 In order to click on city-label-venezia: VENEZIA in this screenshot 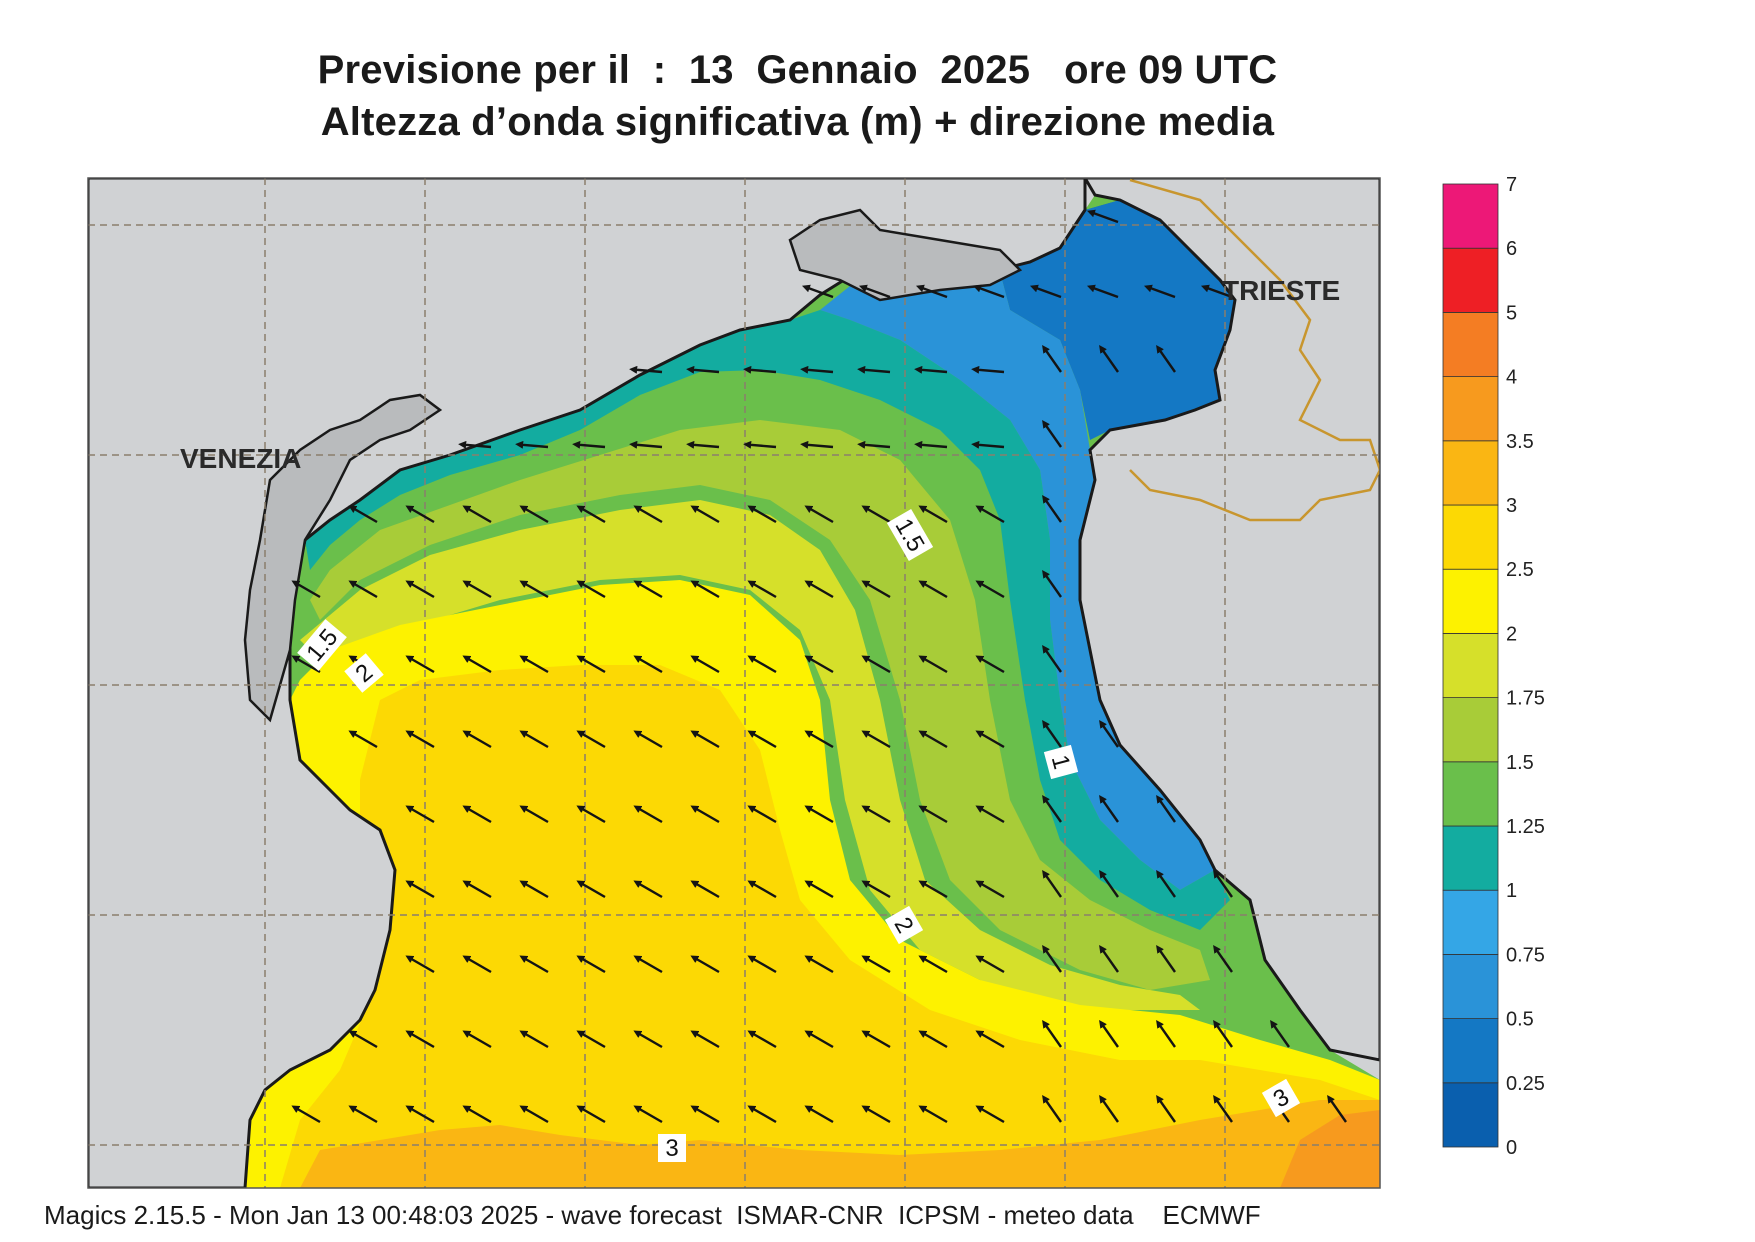, I will do `click(240, 458)`.